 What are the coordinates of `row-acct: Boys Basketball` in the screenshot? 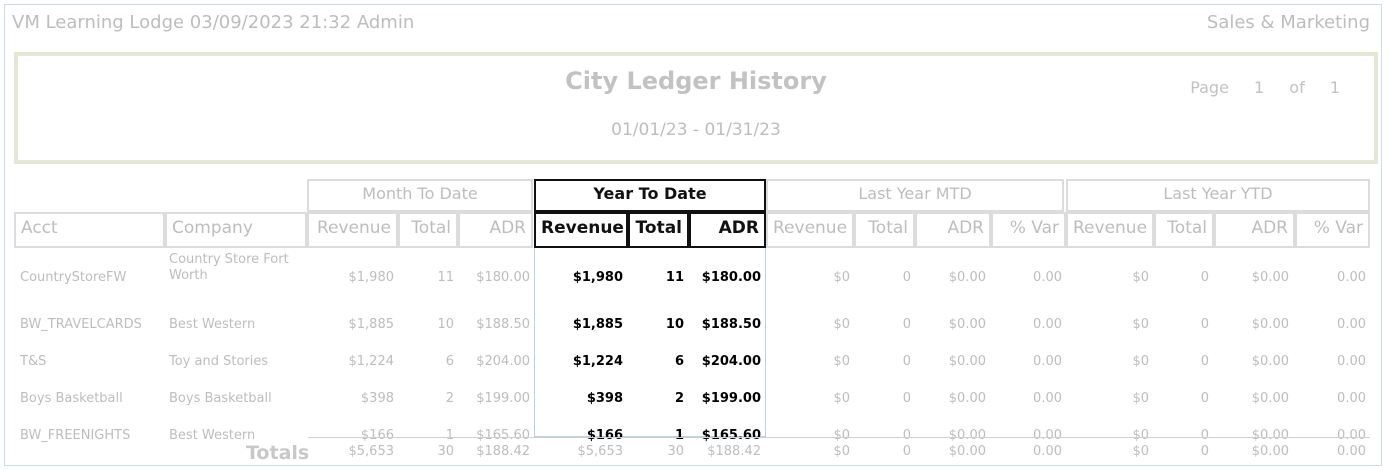 It's located at (71, 398).